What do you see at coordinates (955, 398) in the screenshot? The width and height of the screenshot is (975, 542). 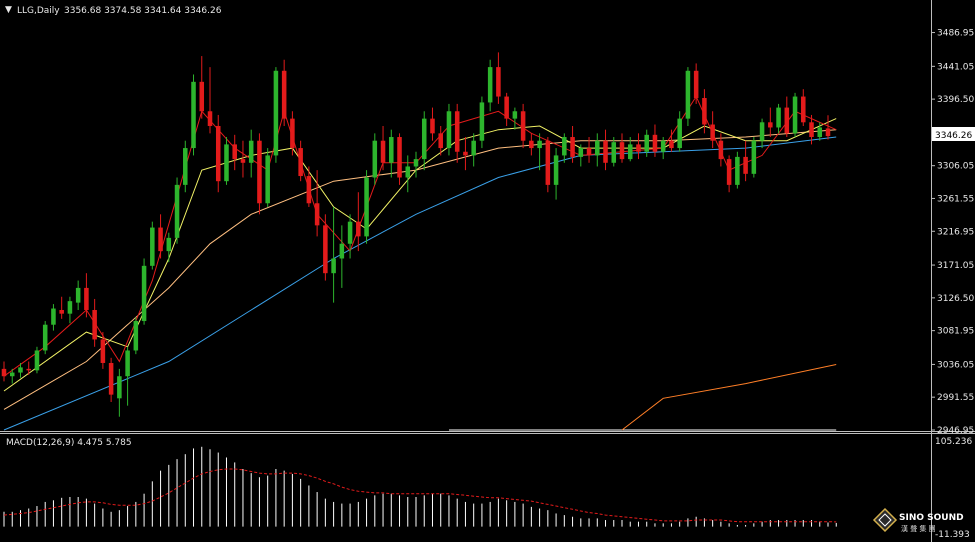 I see `price-tick-label: 2991.55` at bounding box center [955, 398].